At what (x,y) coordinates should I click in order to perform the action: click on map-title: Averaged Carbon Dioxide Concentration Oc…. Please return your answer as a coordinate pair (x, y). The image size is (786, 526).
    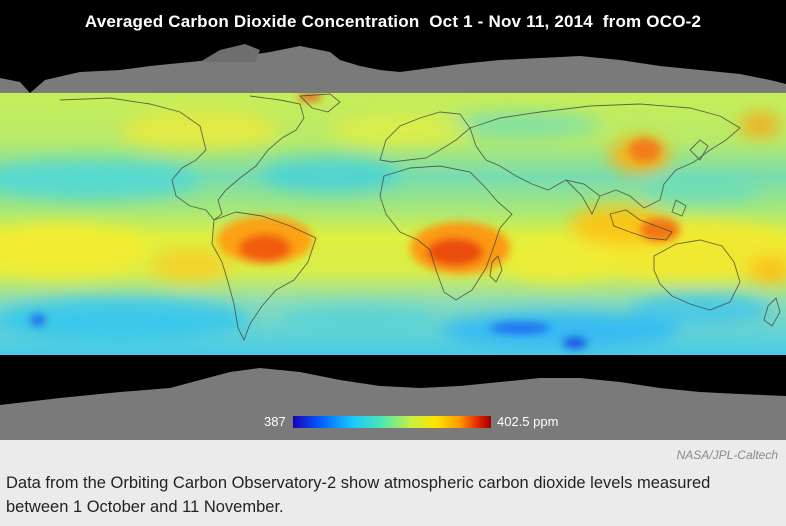
    Looking at the image, I should click on (393, 21).